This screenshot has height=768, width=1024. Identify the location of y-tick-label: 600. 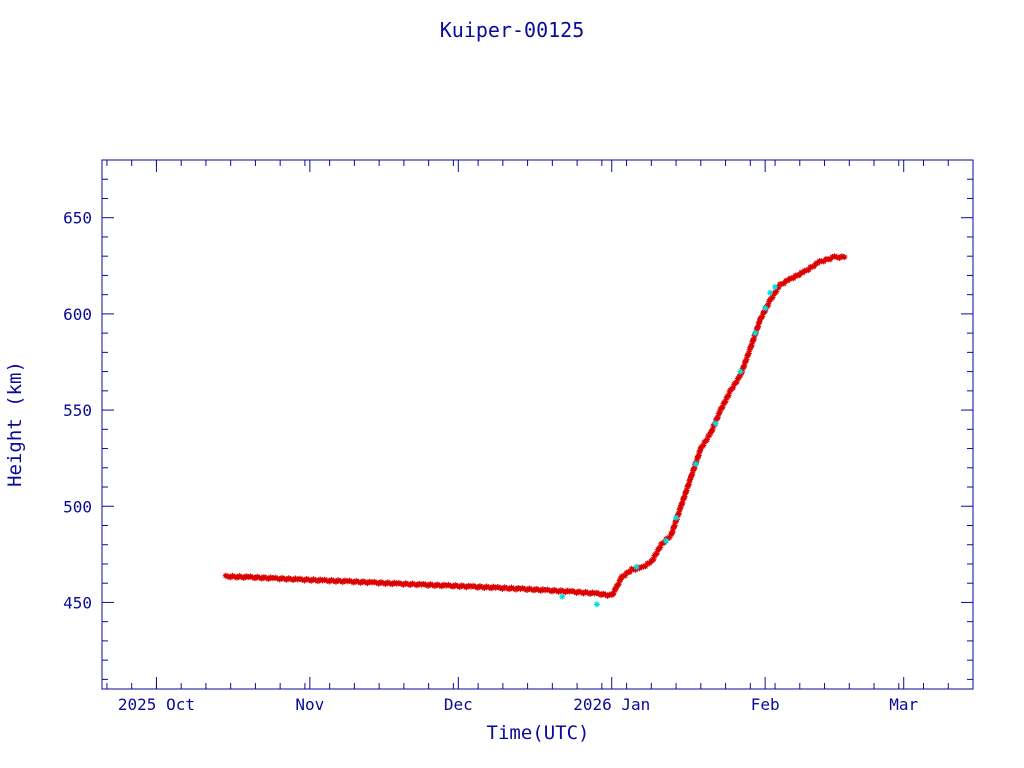
(77, 314).